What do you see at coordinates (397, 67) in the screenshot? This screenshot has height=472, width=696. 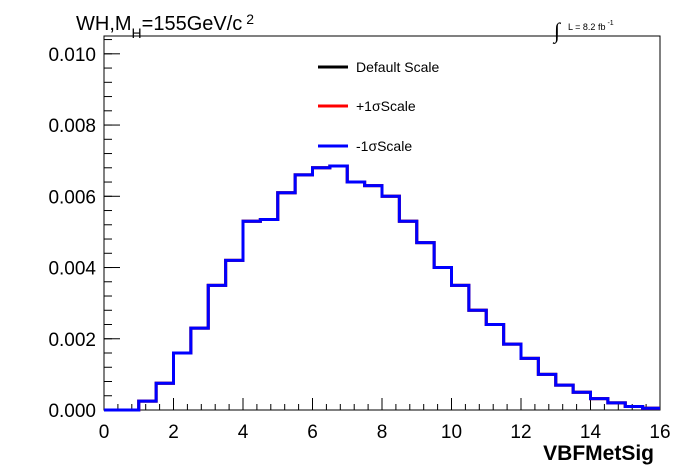 I see `legend-label-default: Default Scale` at bounding box center [397, 67].